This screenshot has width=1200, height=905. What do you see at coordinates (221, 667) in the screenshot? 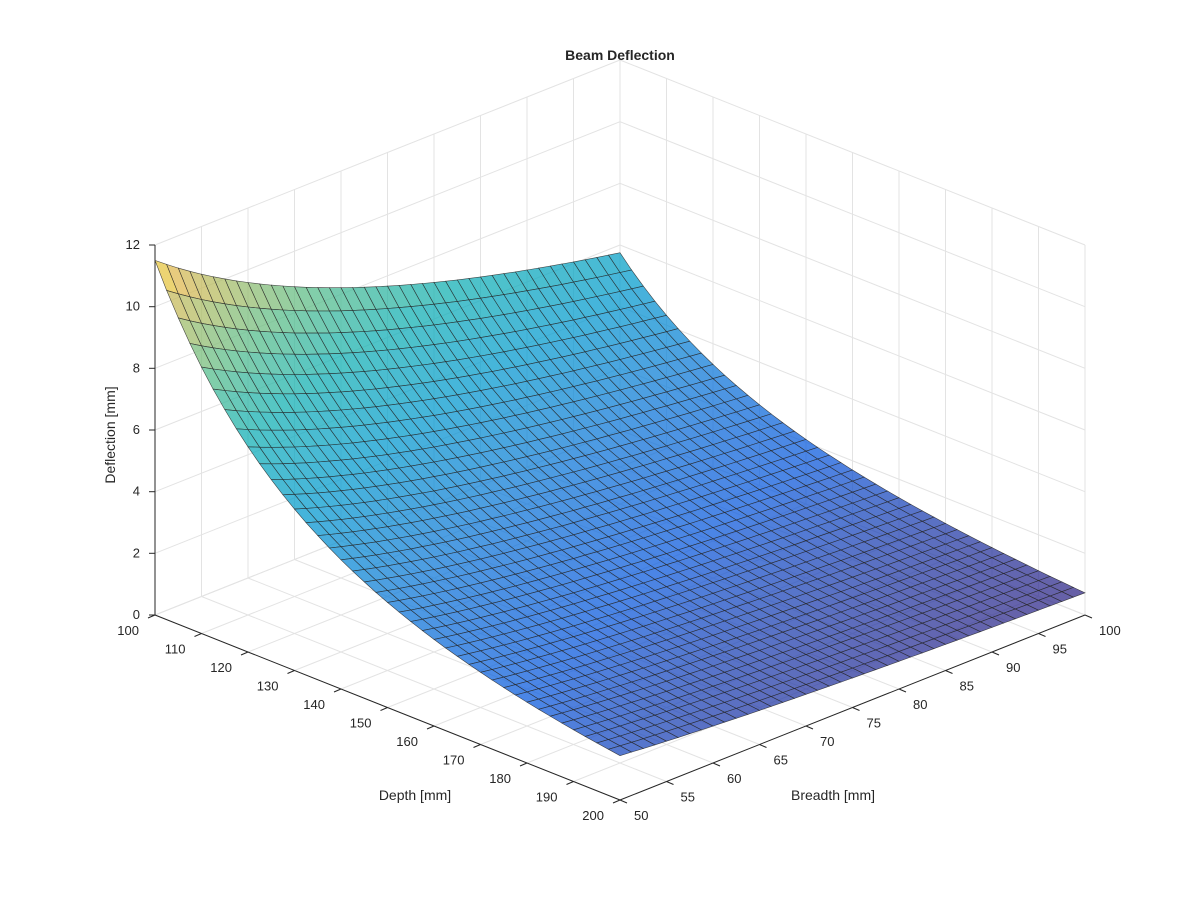
I see `y-tick-label: 120` at bounding box center [221, 667].